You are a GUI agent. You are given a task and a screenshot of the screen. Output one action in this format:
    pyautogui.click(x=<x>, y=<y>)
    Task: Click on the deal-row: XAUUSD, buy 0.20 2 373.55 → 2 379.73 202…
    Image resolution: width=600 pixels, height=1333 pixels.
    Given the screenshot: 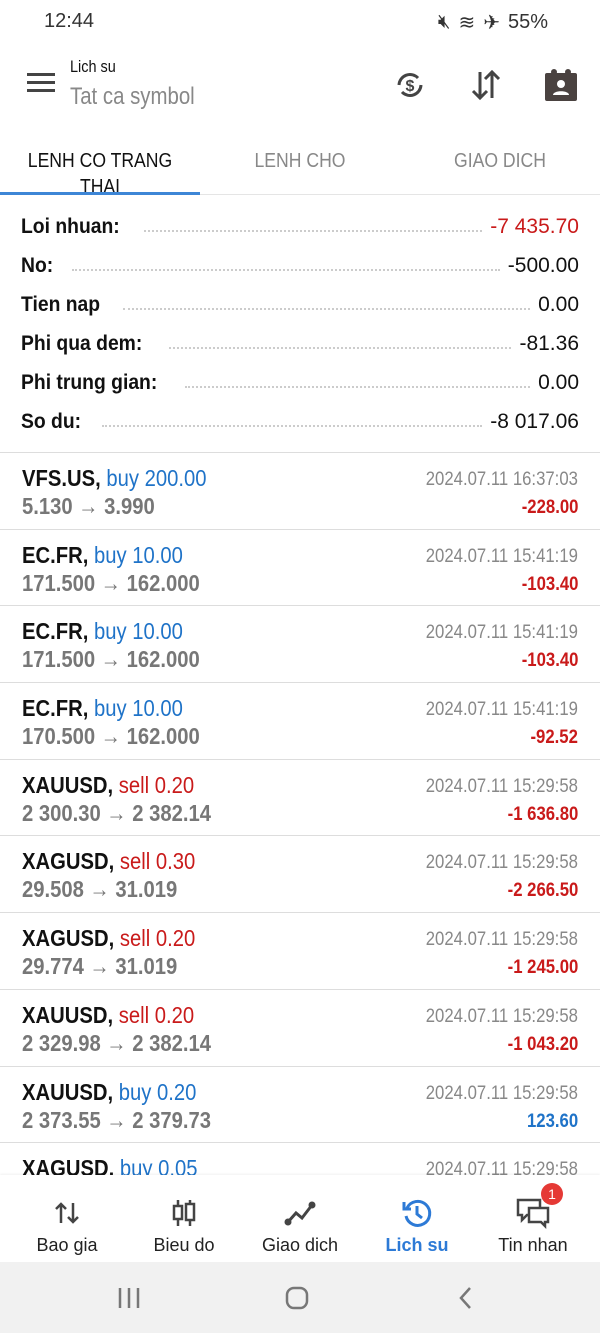 What is the action you would take?
    pyautogui.click(x=300, y=1105)
    